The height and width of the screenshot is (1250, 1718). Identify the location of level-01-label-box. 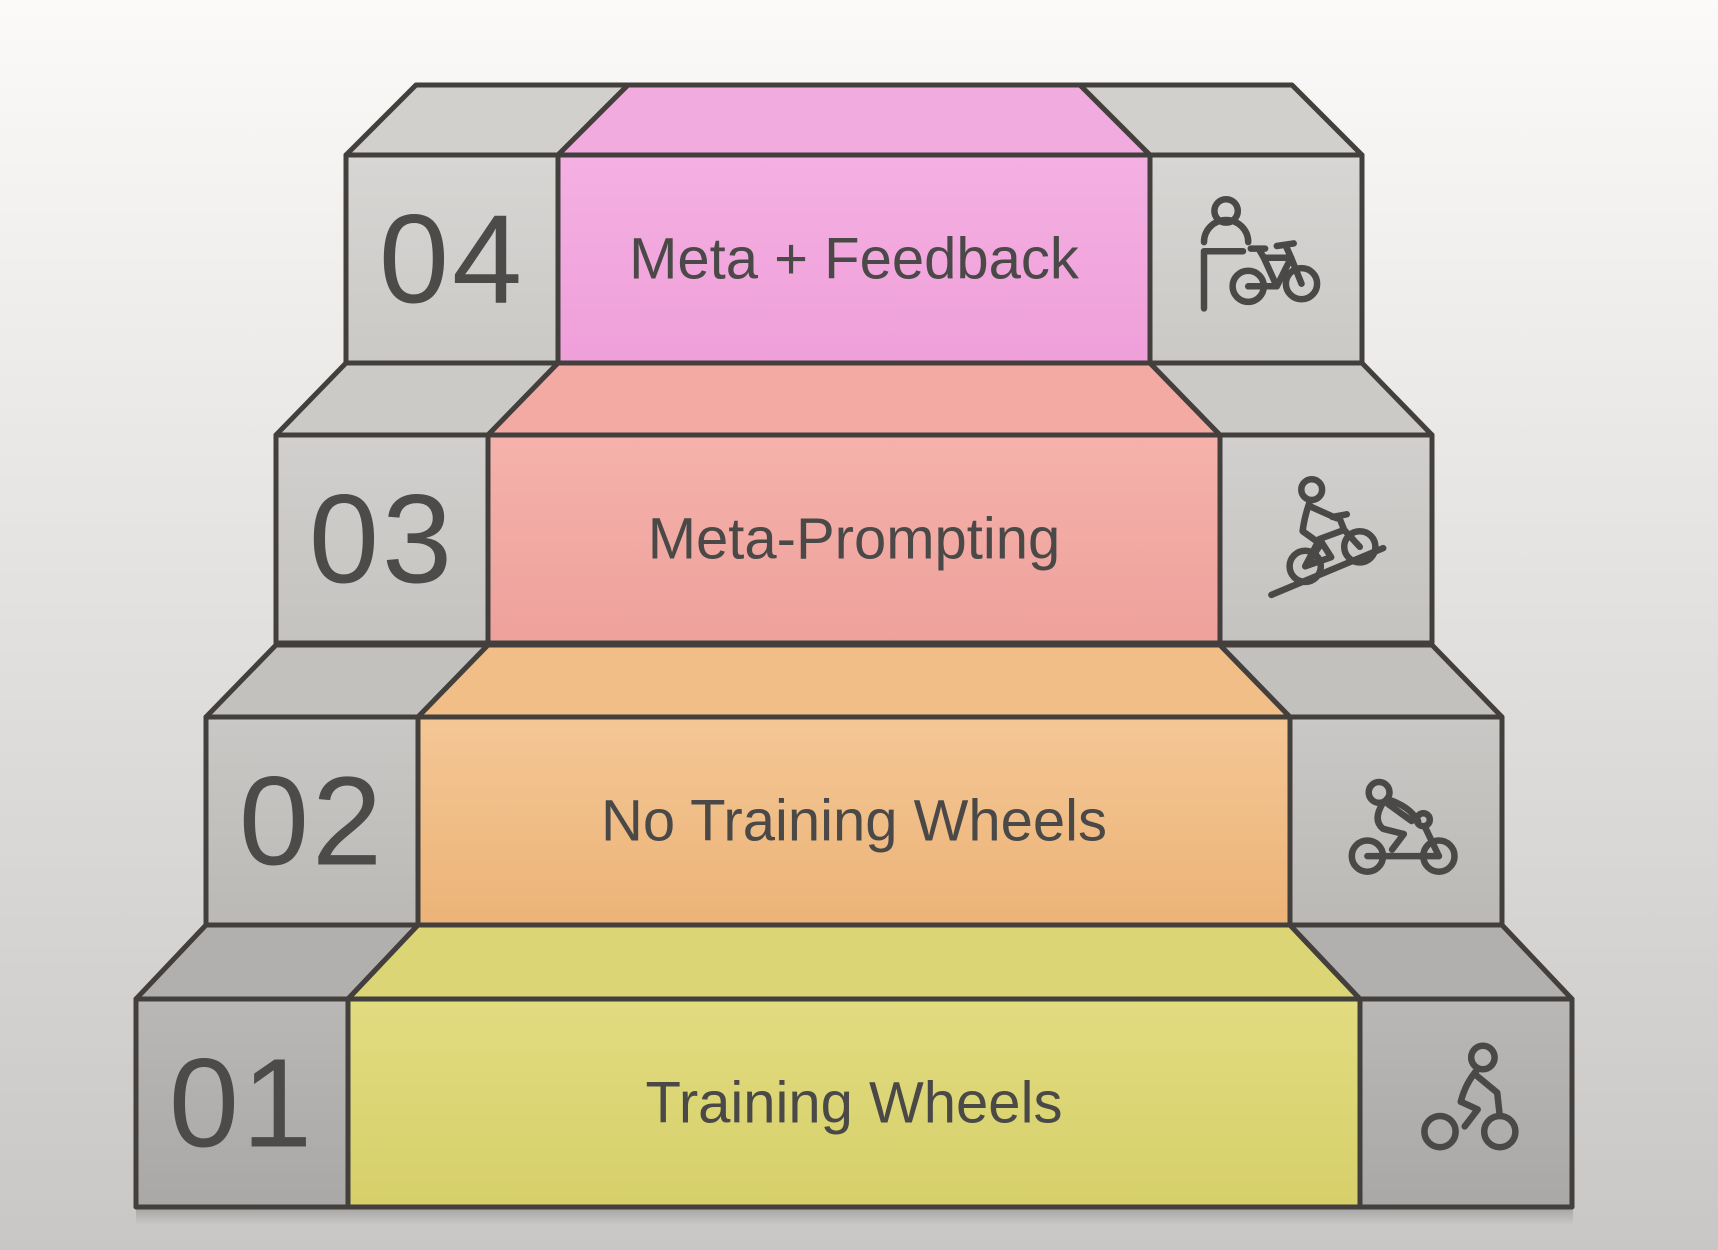
(854, 1103).